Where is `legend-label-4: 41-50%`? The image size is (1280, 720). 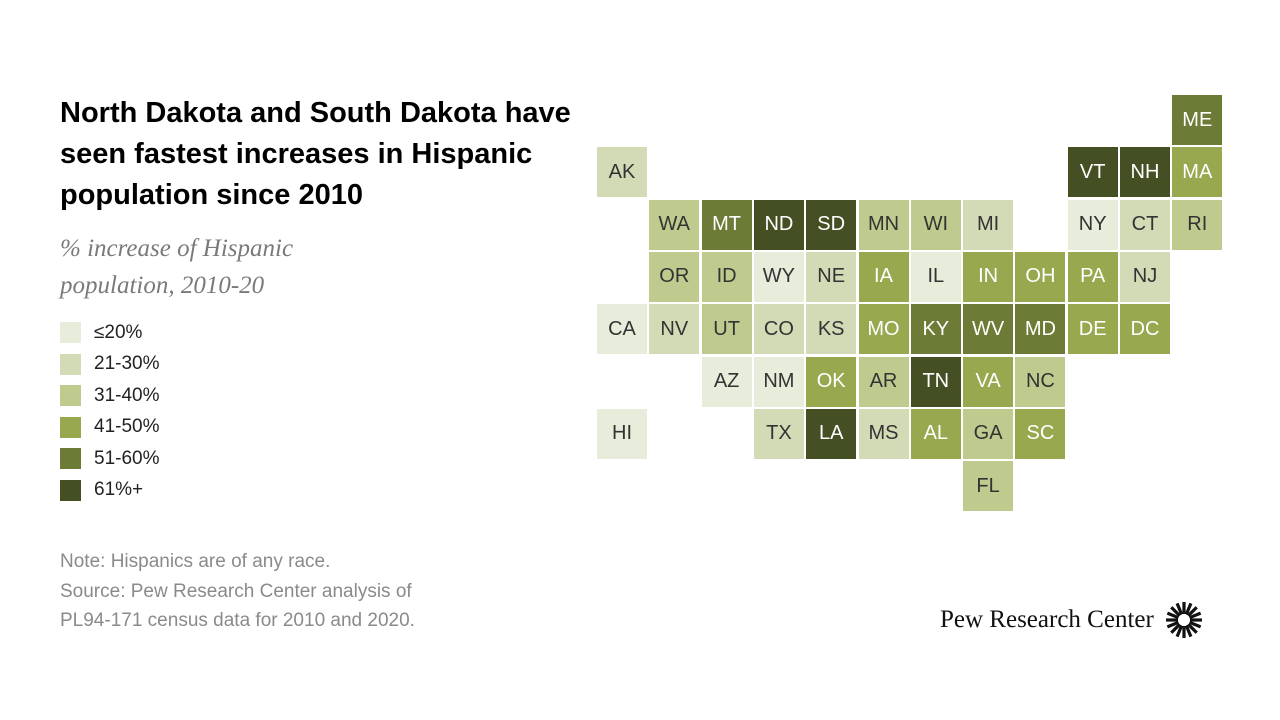 legend-label-4: 41-50% is located at coordinates (127, 427).